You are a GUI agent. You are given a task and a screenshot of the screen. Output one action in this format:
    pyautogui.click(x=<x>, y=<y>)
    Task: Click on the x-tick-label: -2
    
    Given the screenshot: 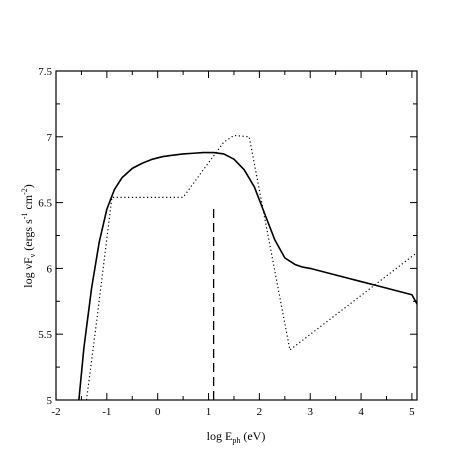 What is the action you would take?
    pyautogui.click(x=55, y=412)
    